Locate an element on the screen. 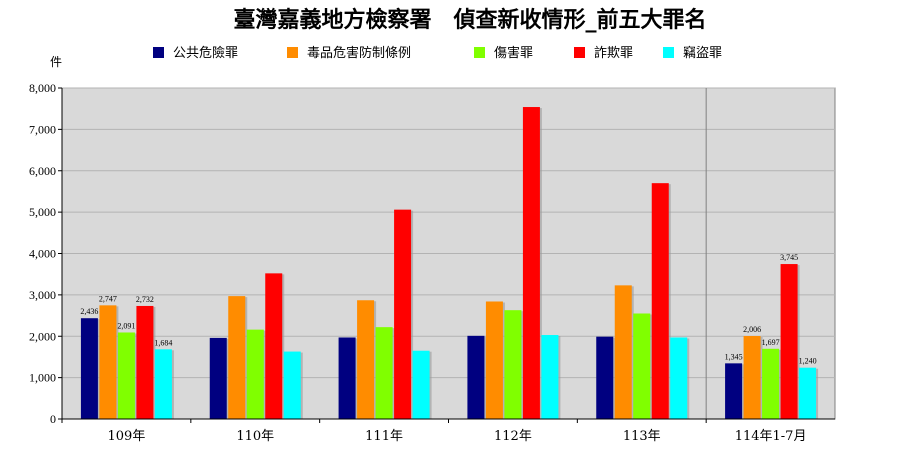  data-label: 2,747 is located at coordinates (108, 298).